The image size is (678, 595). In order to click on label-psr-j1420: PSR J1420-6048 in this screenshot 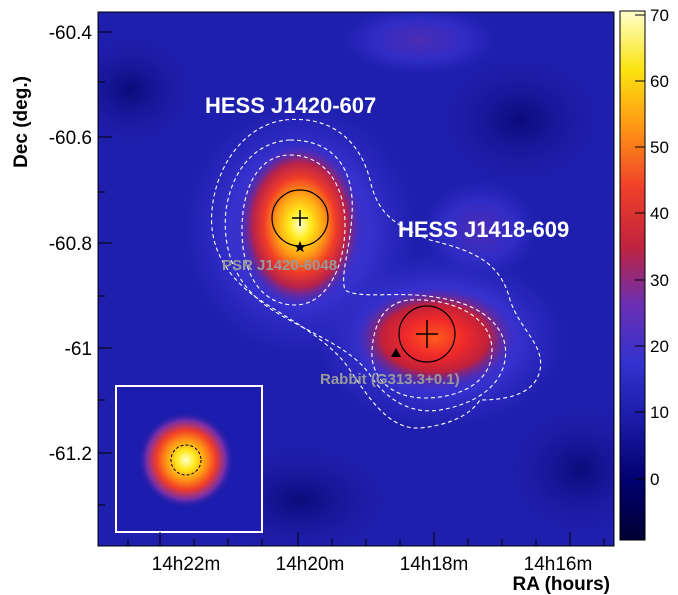, I will do `click(279, 265)`.